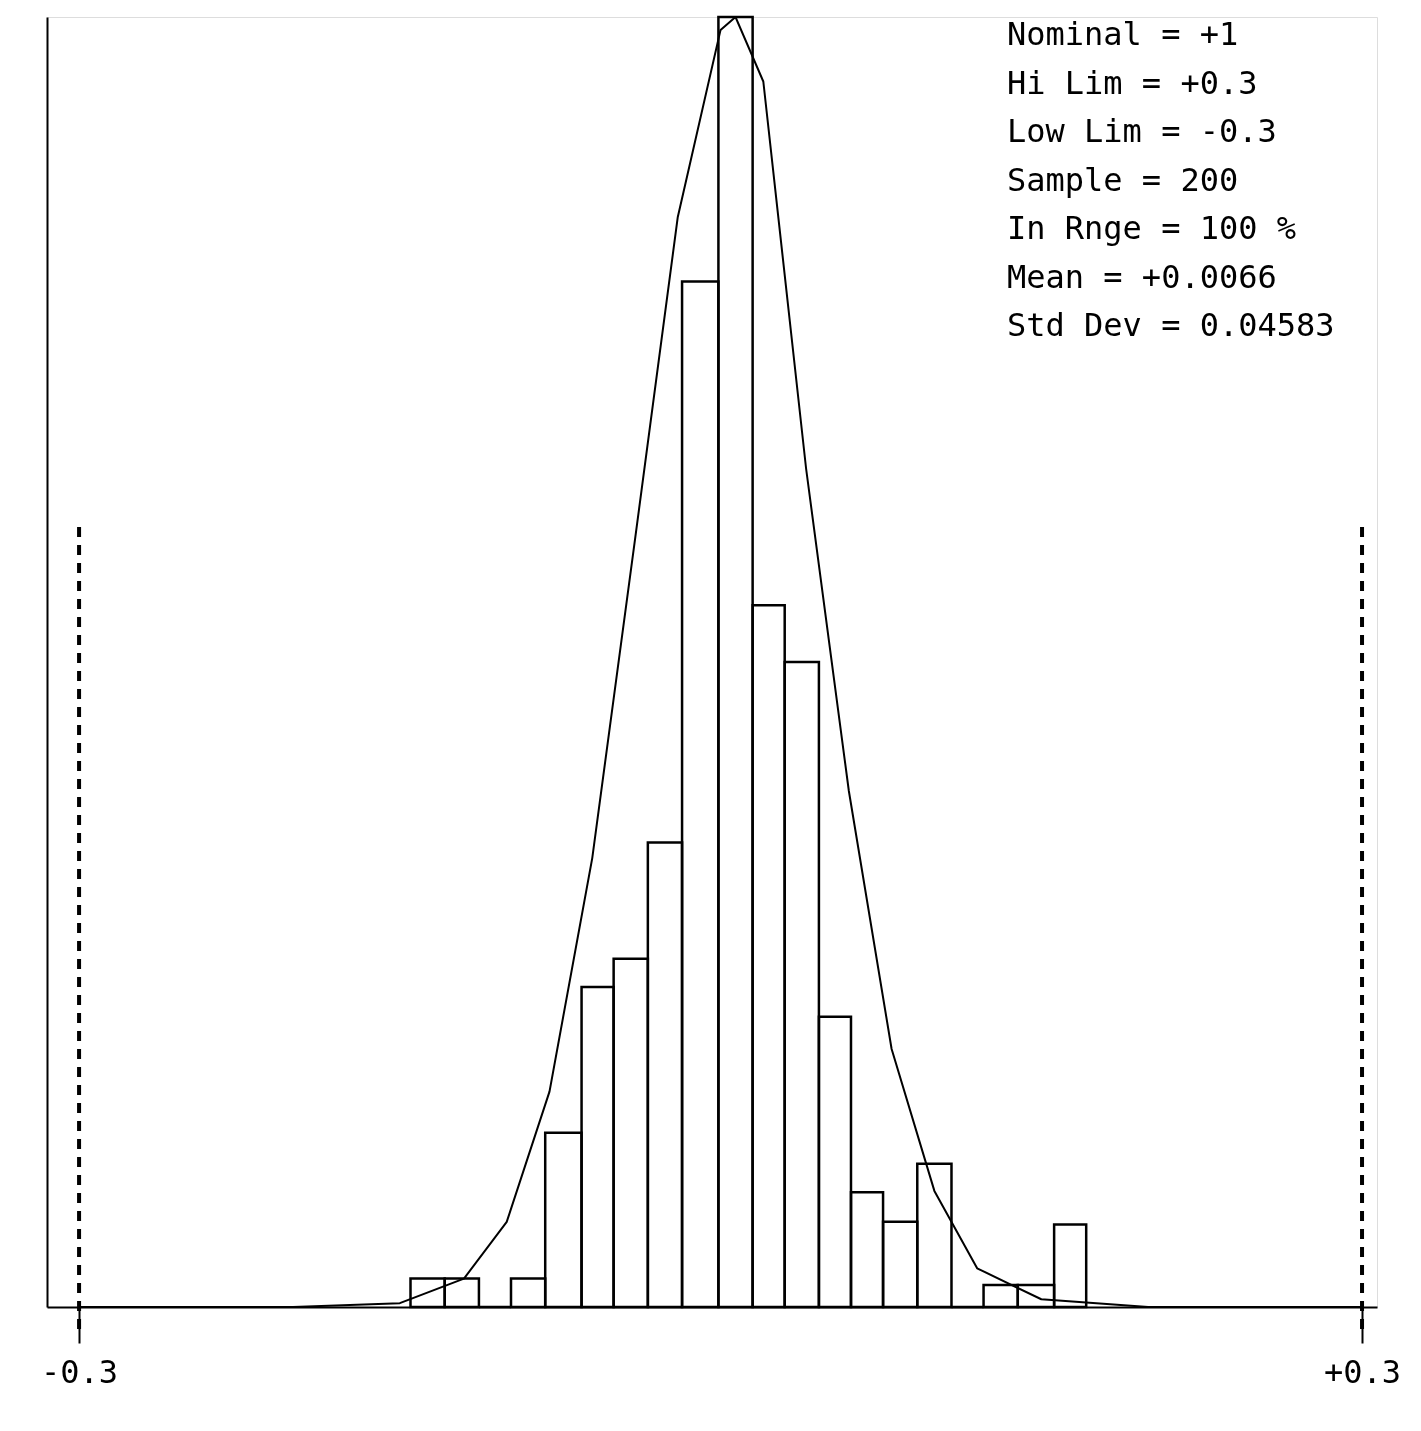 The width and height of the screenshot is (1421, 1431). What do you see at coordinates (1132, 82) in the screenshot?
I see `annotation: Hi Lim = +0.3` at bounding box center [1132, 82].